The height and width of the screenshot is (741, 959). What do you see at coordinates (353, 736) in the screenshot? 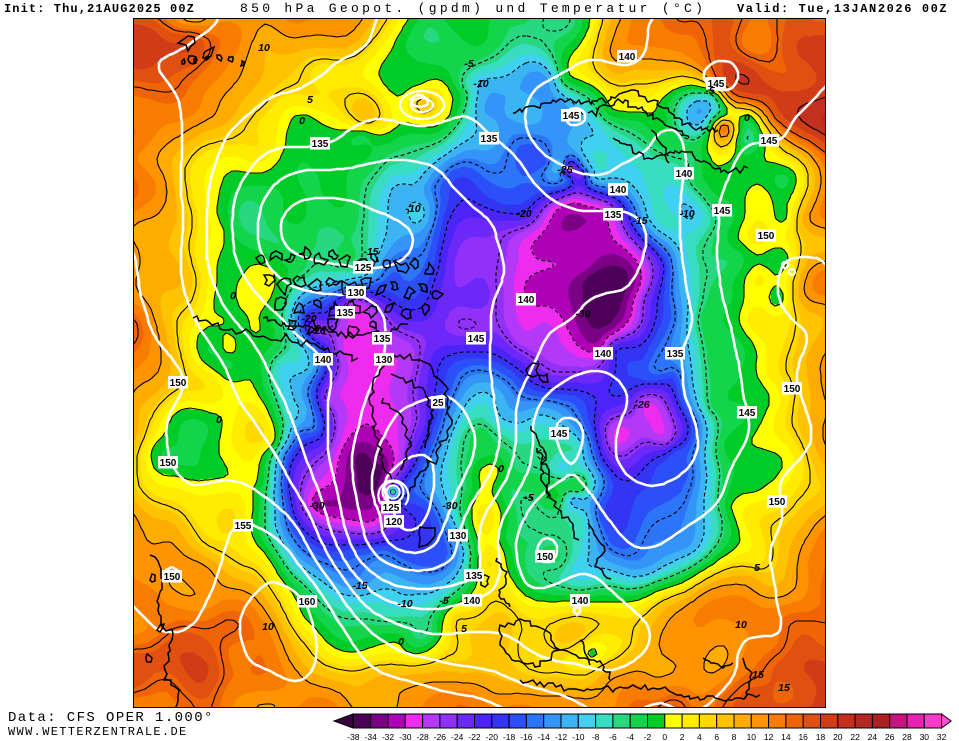
I see `svg-text: -38` at bounding box center [353, 736].